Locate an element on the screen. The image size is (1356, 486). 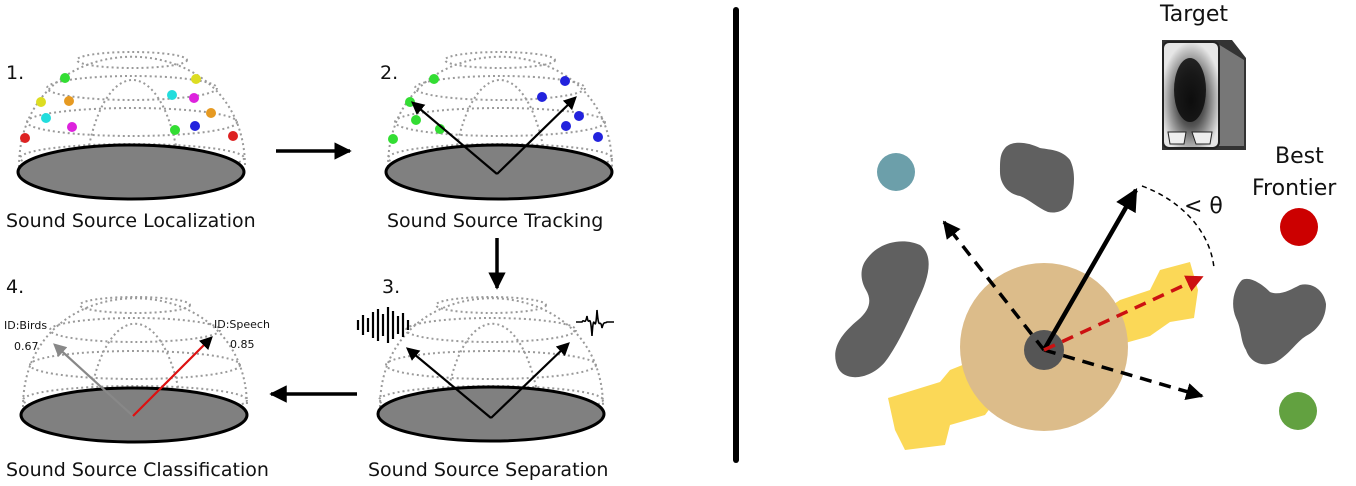
frontier-blue is located at coordinates (896, 172).